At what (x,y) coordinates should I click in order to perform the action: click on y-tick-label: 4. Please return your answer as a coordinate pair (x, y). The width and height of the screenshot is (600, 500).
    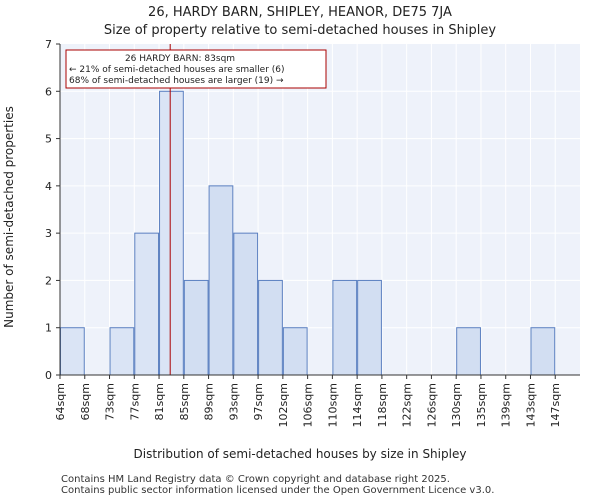
    Looking at the image, I should click on (48, 186).